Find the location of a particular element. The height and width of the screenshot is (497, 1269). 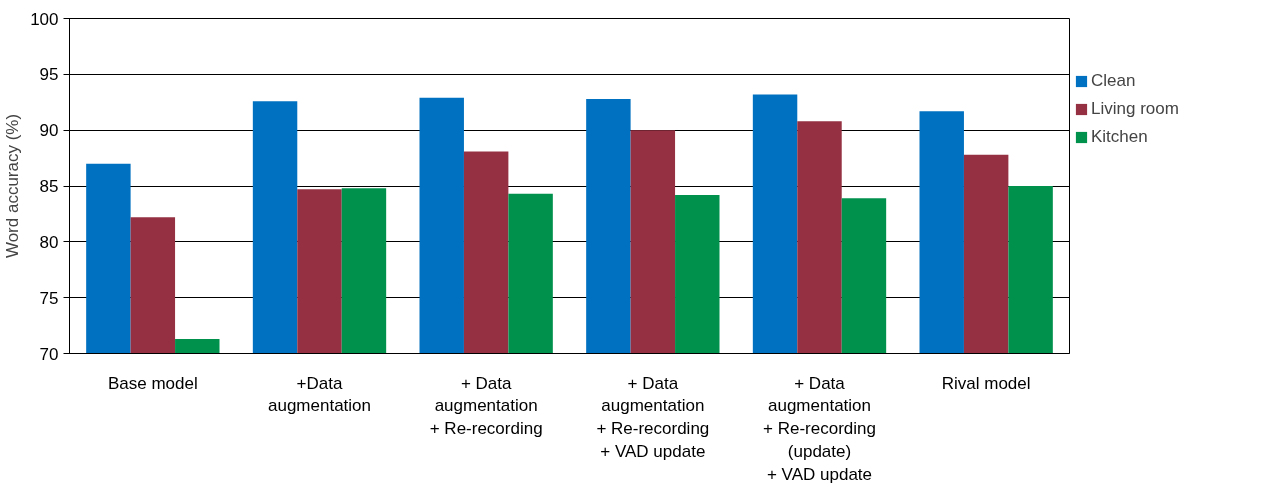

x-tick-label: Base model is located at coordinates (152, 383).